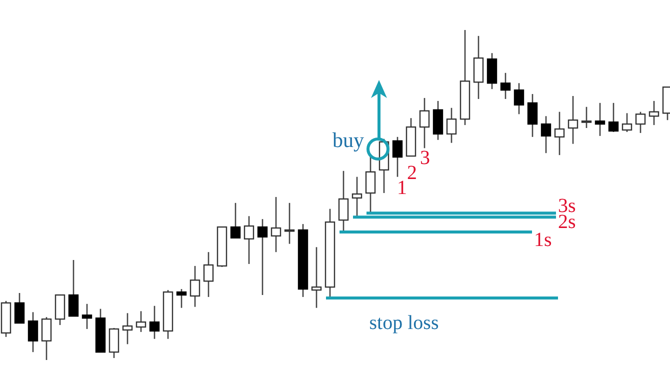 The height and width of the screenshot is (368, 670). Describe the element at coordinates (425, 158) in the screenshot. I see `annotation: 3` at that location.